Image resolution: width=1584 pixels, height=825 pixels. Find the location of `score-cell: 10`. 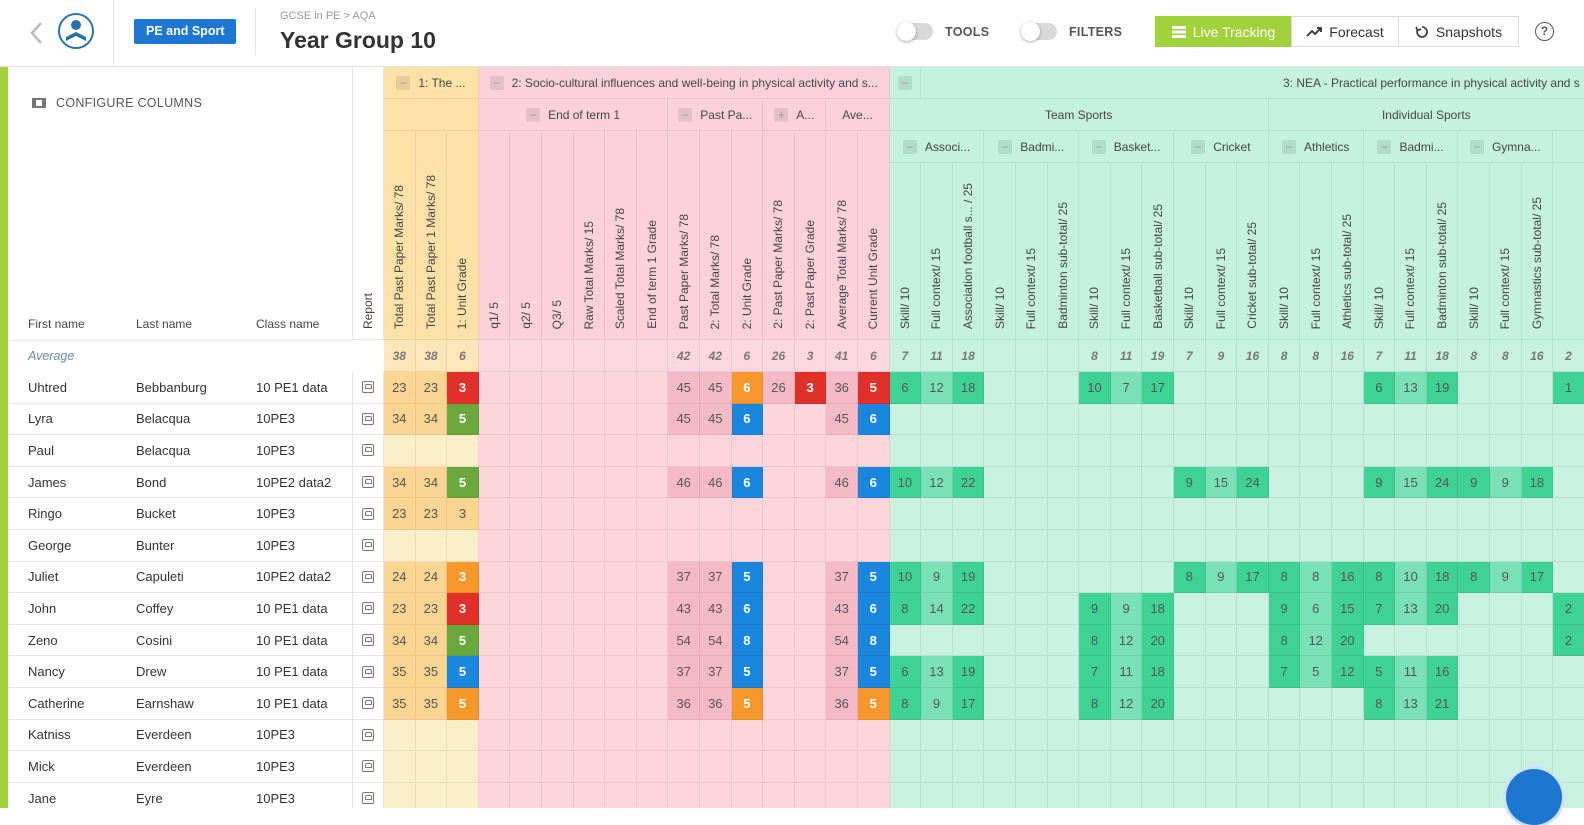

score-cell: 10 is located at coordinates (1095, 388).